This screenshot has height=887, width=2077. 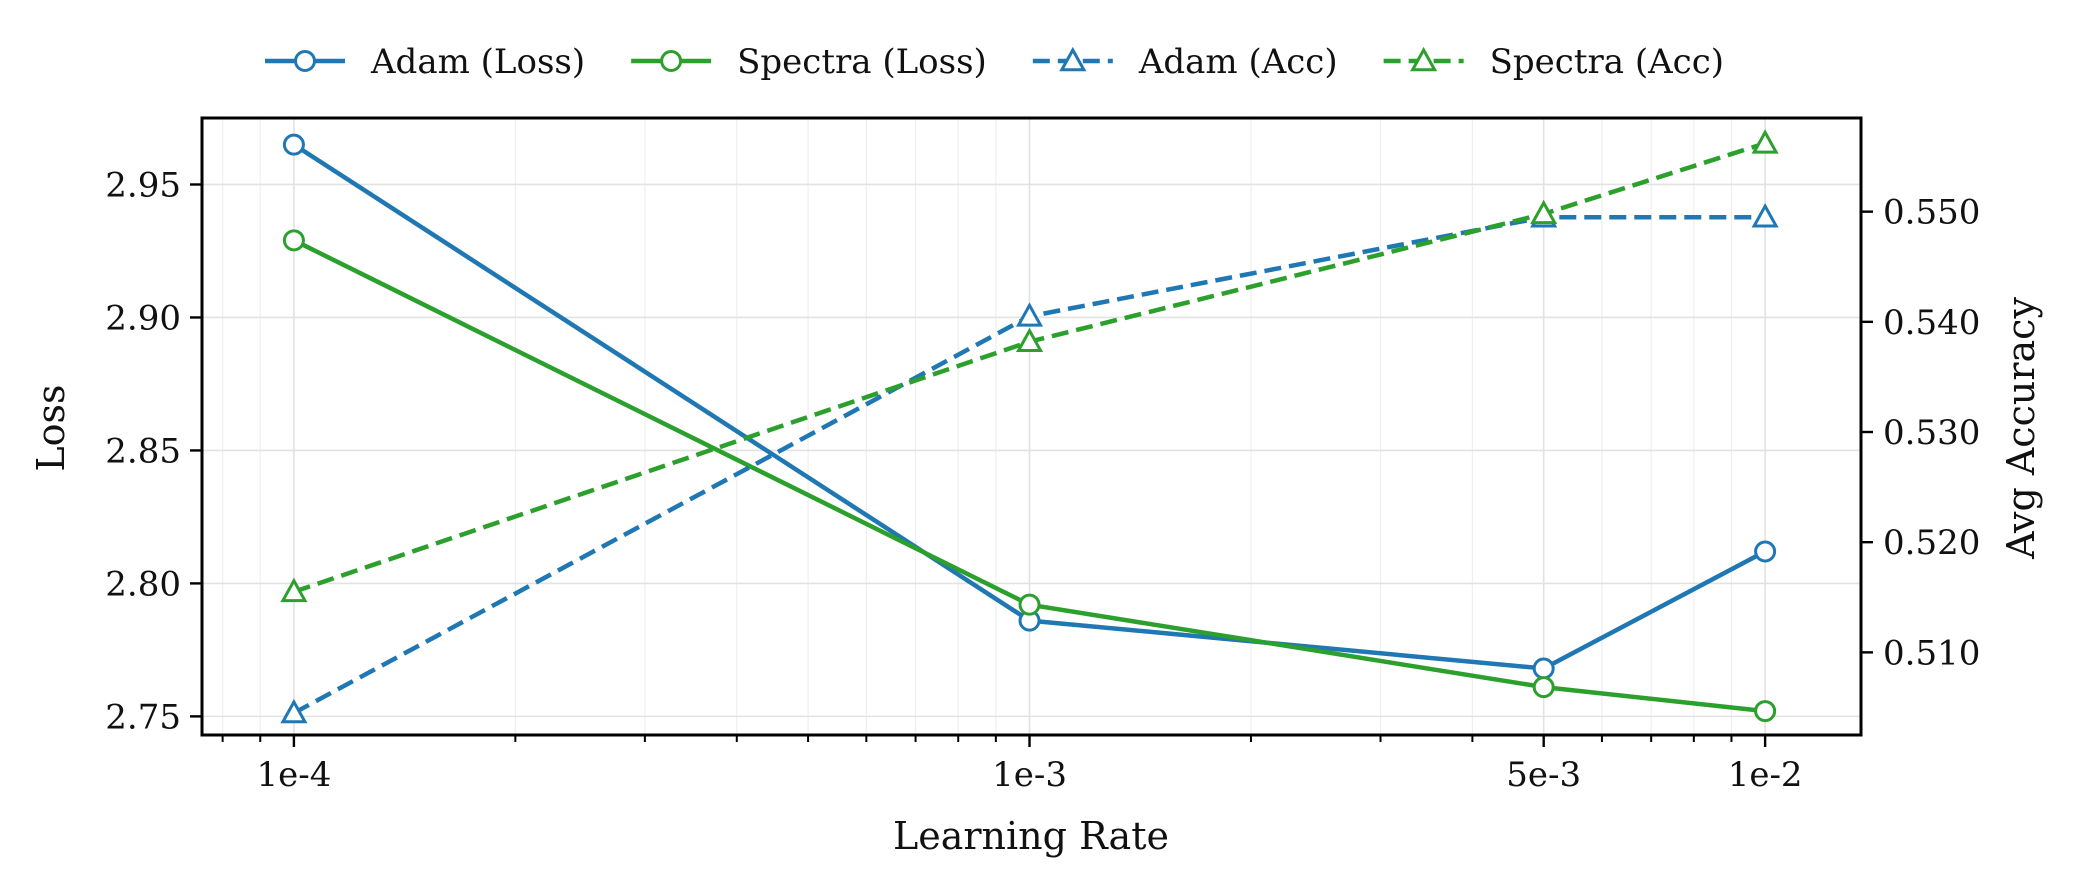 I want to click on legend-label: Adam (Loss), so click(x=477, y=62).